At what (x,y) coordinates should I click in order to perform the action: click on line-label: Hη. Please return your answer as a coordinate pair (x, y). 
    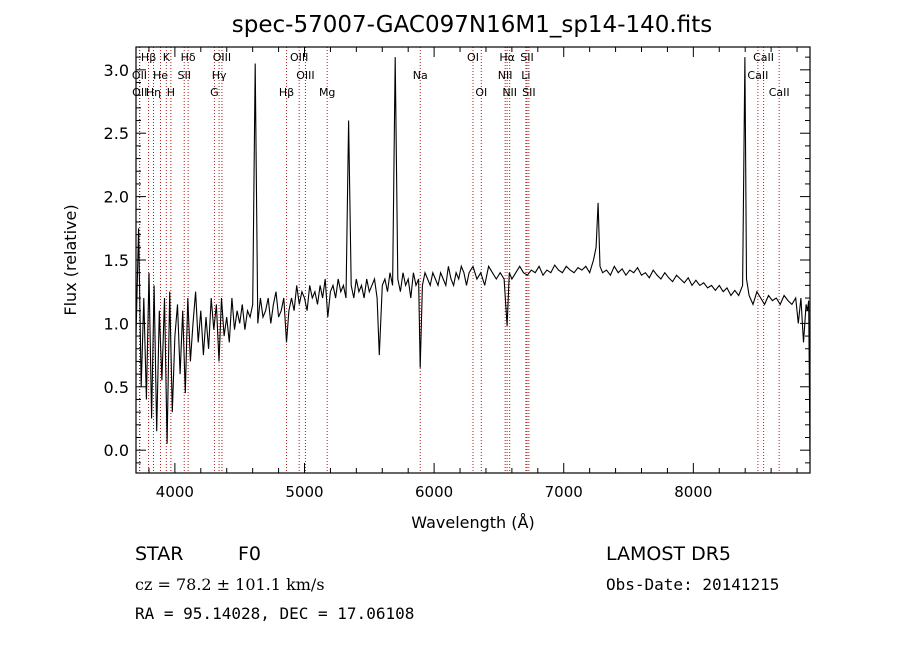
    Looking at the image, I should click on (153, 92).